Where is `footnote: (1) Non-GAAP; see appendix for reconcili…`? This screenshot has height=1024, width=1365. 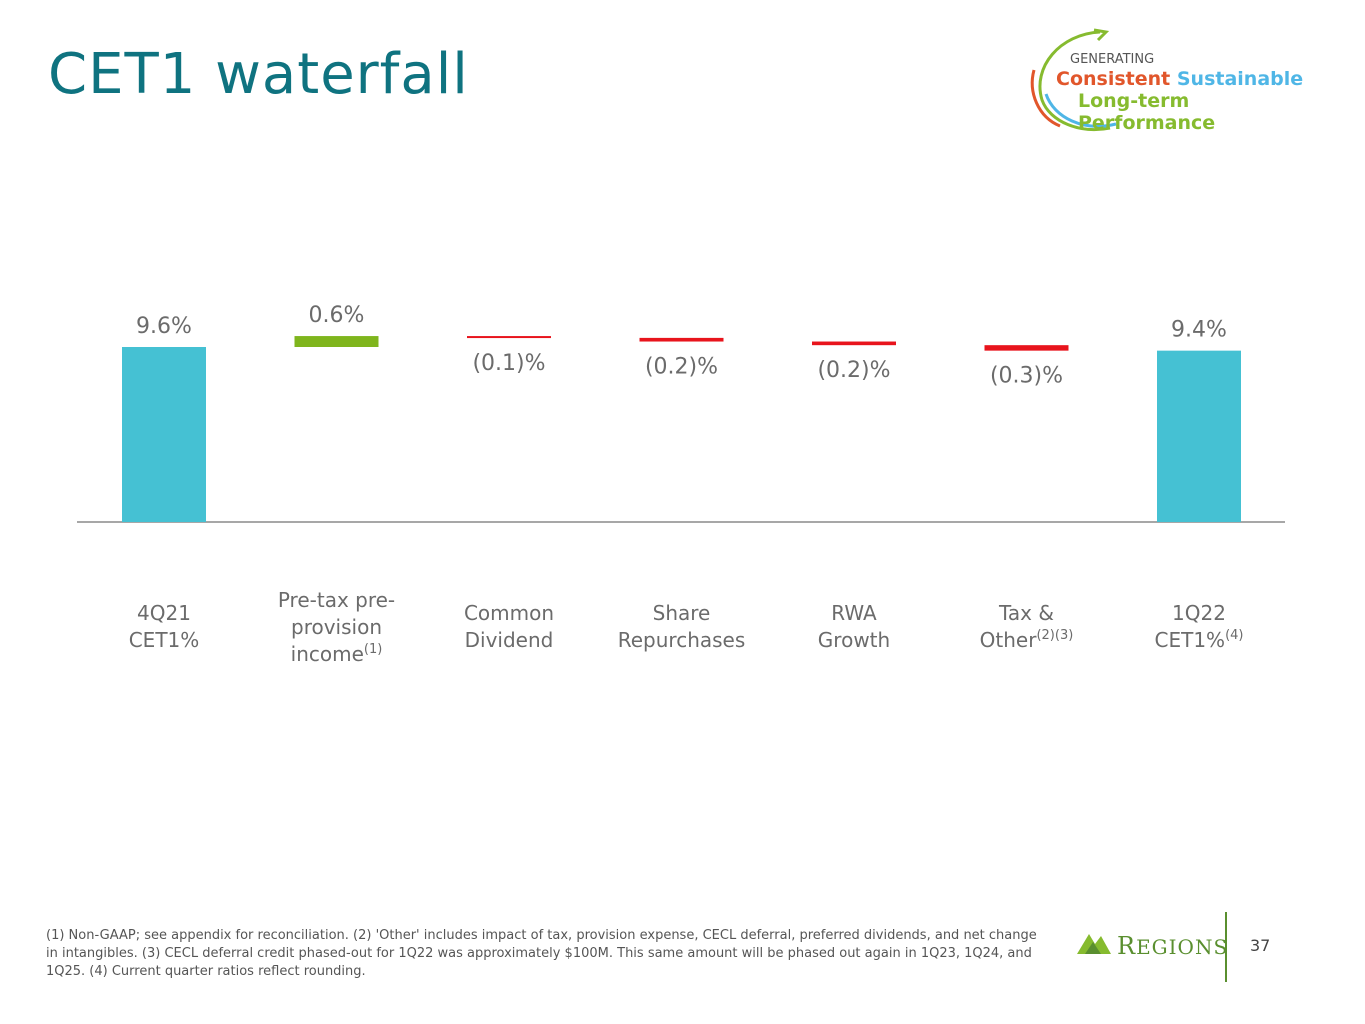 footnote: (1) Non-GAAP; see appendix for reconcili… is located at coordinates (541, 953).